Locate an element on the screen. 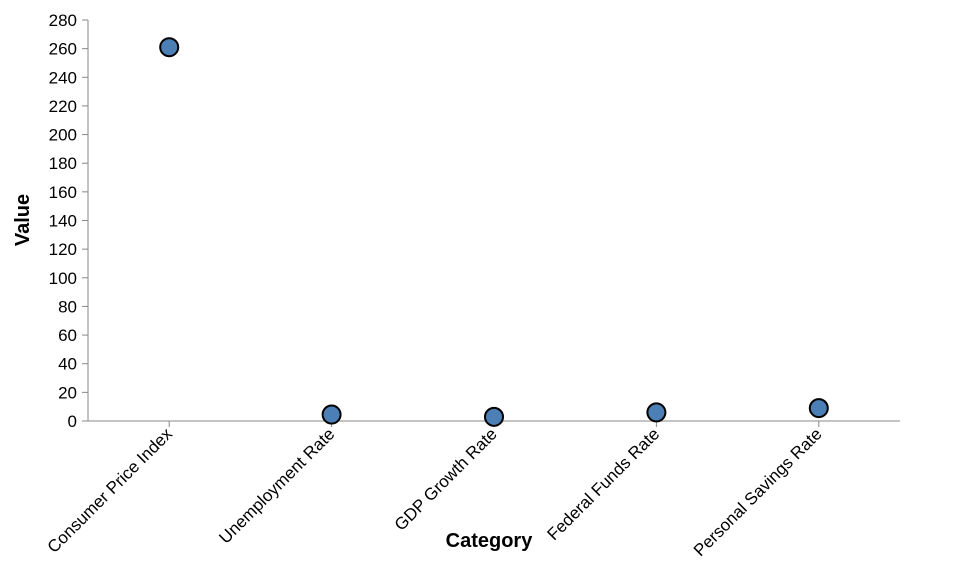 Image resolution: width=966 pixels, height=562 pixels. x-tick-label: Personal Savings Rate is located at coordinates (758, 492).